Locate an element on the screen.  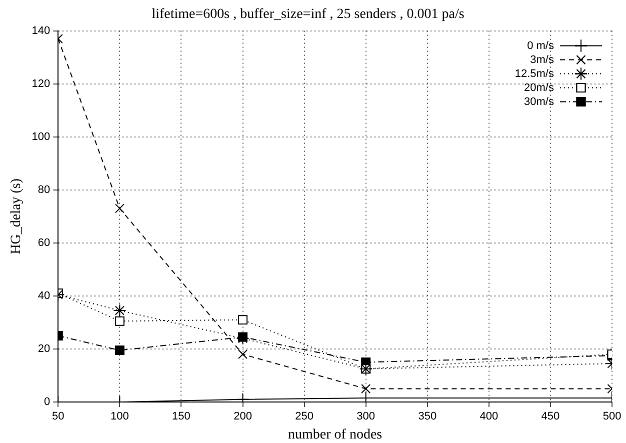
x-axis-title: number of nodes is located at coordinates (335, 434).